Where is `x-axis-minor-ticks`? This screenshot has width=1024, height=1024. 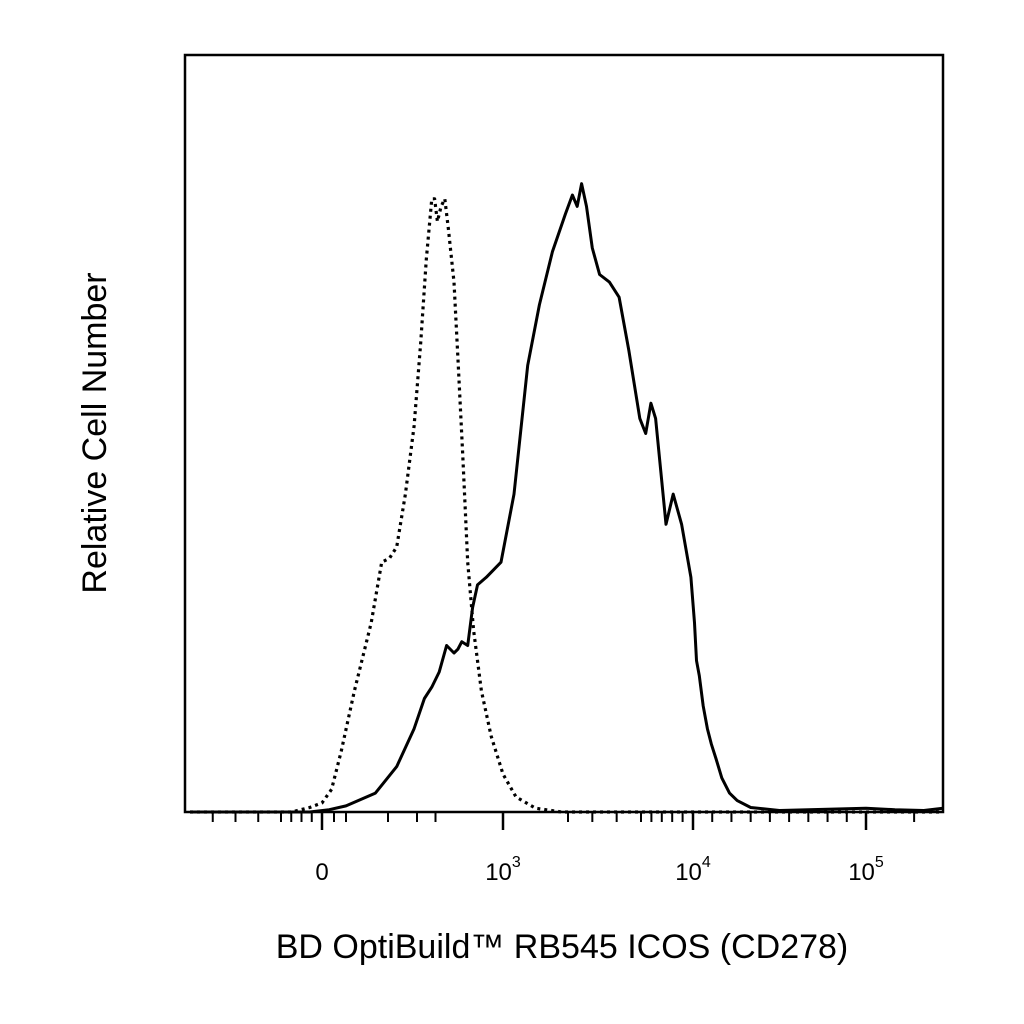
x-axis-minor-ticks is located at coordinates (563, 817).